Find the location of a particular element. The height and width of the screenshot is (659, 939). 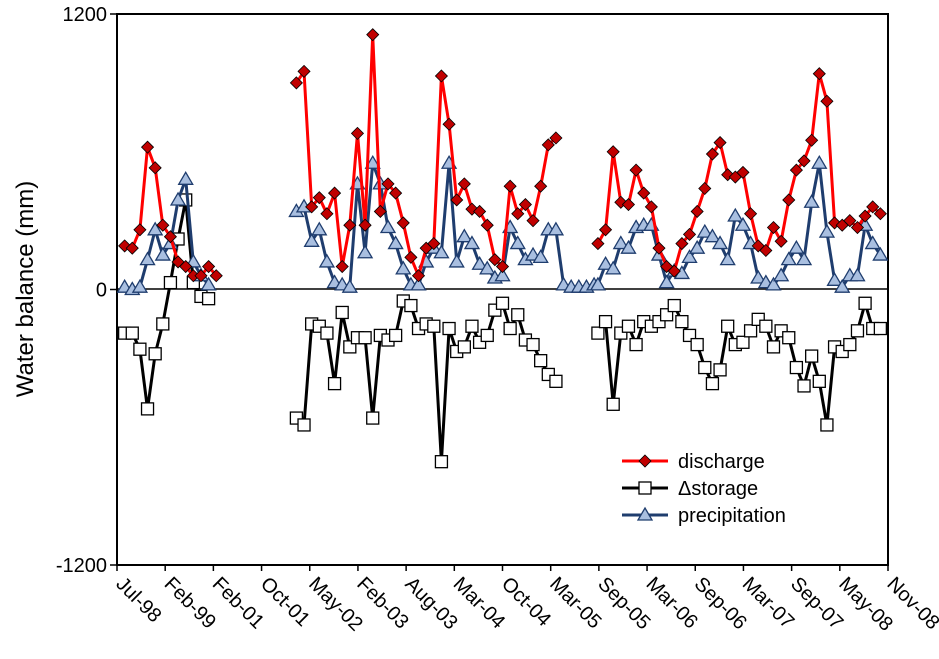

y-tick-label: 0 is located at coordinates (101, 291).